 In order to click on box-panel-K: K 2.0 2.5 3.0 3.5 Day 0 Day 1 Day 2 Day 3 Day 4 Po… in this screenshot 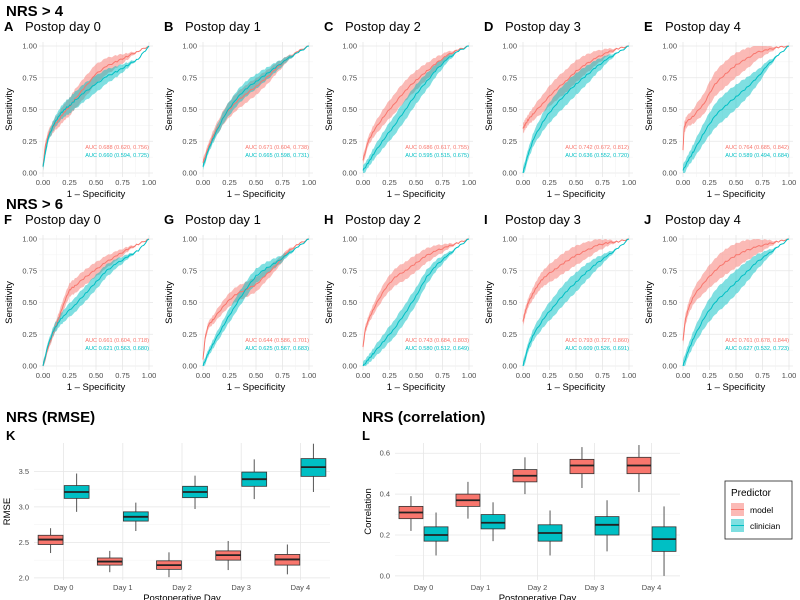, I will do `click(166, 514)`.